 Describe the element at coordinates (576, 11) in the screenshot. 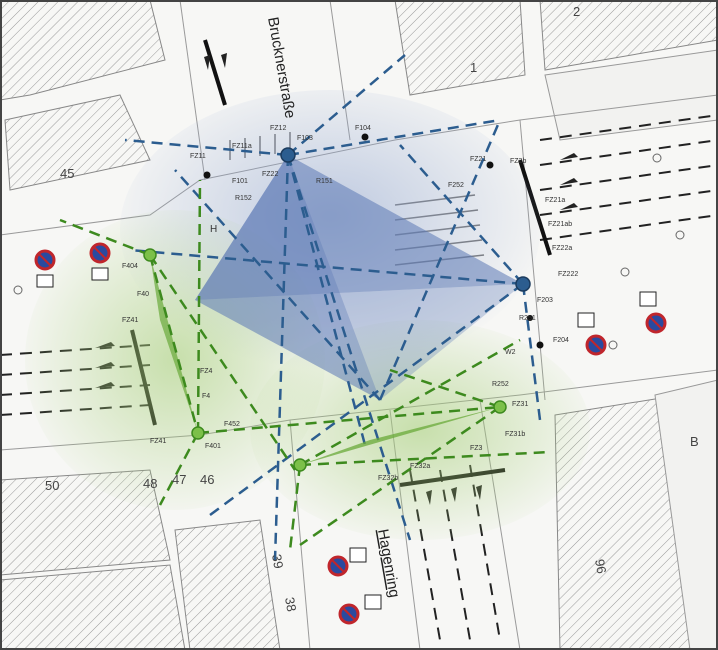

I see `house-number: 2` at that location.